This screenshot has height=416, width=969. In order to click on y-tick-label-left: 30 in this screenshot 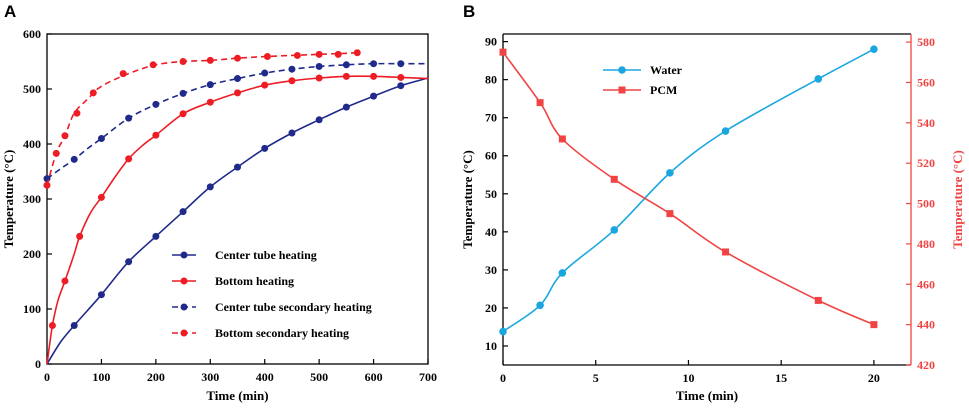, I will do `click(491, 270)`.